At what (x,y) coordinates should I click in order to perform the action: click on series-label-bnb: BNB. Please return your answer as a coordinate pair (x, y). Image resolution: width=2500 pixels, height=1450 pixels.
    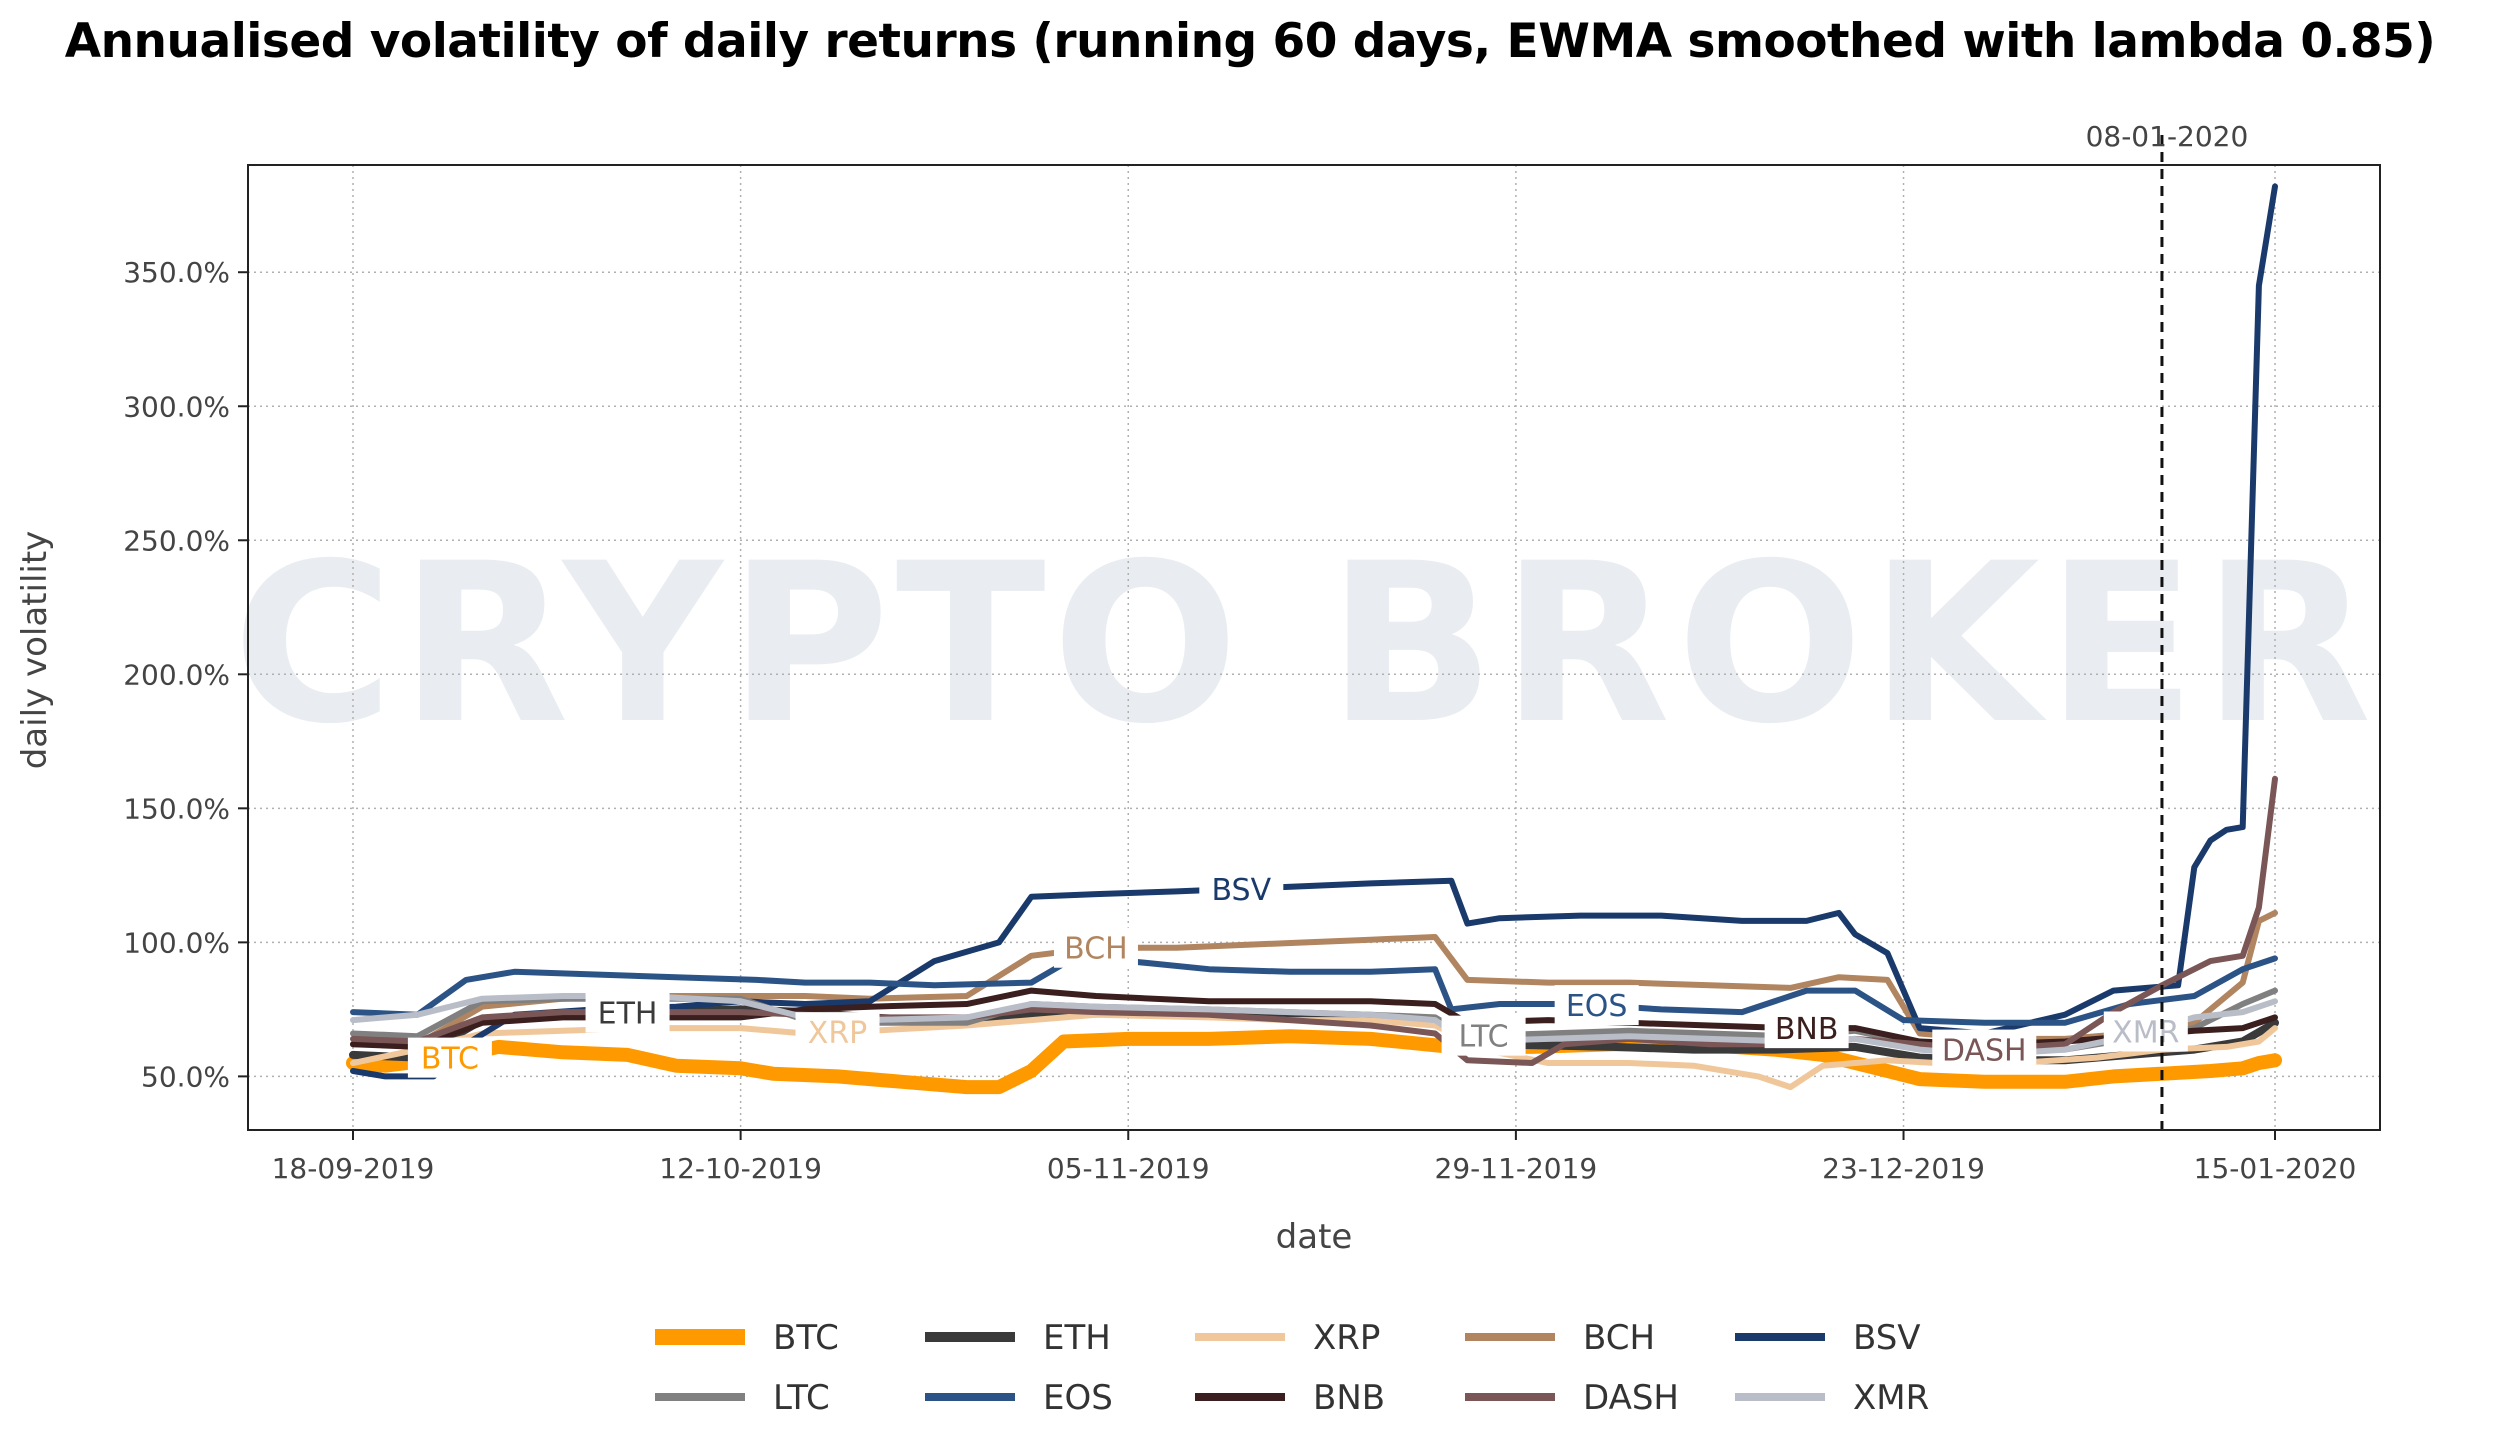
    Looking at the image, I should click on (1806, 1028).